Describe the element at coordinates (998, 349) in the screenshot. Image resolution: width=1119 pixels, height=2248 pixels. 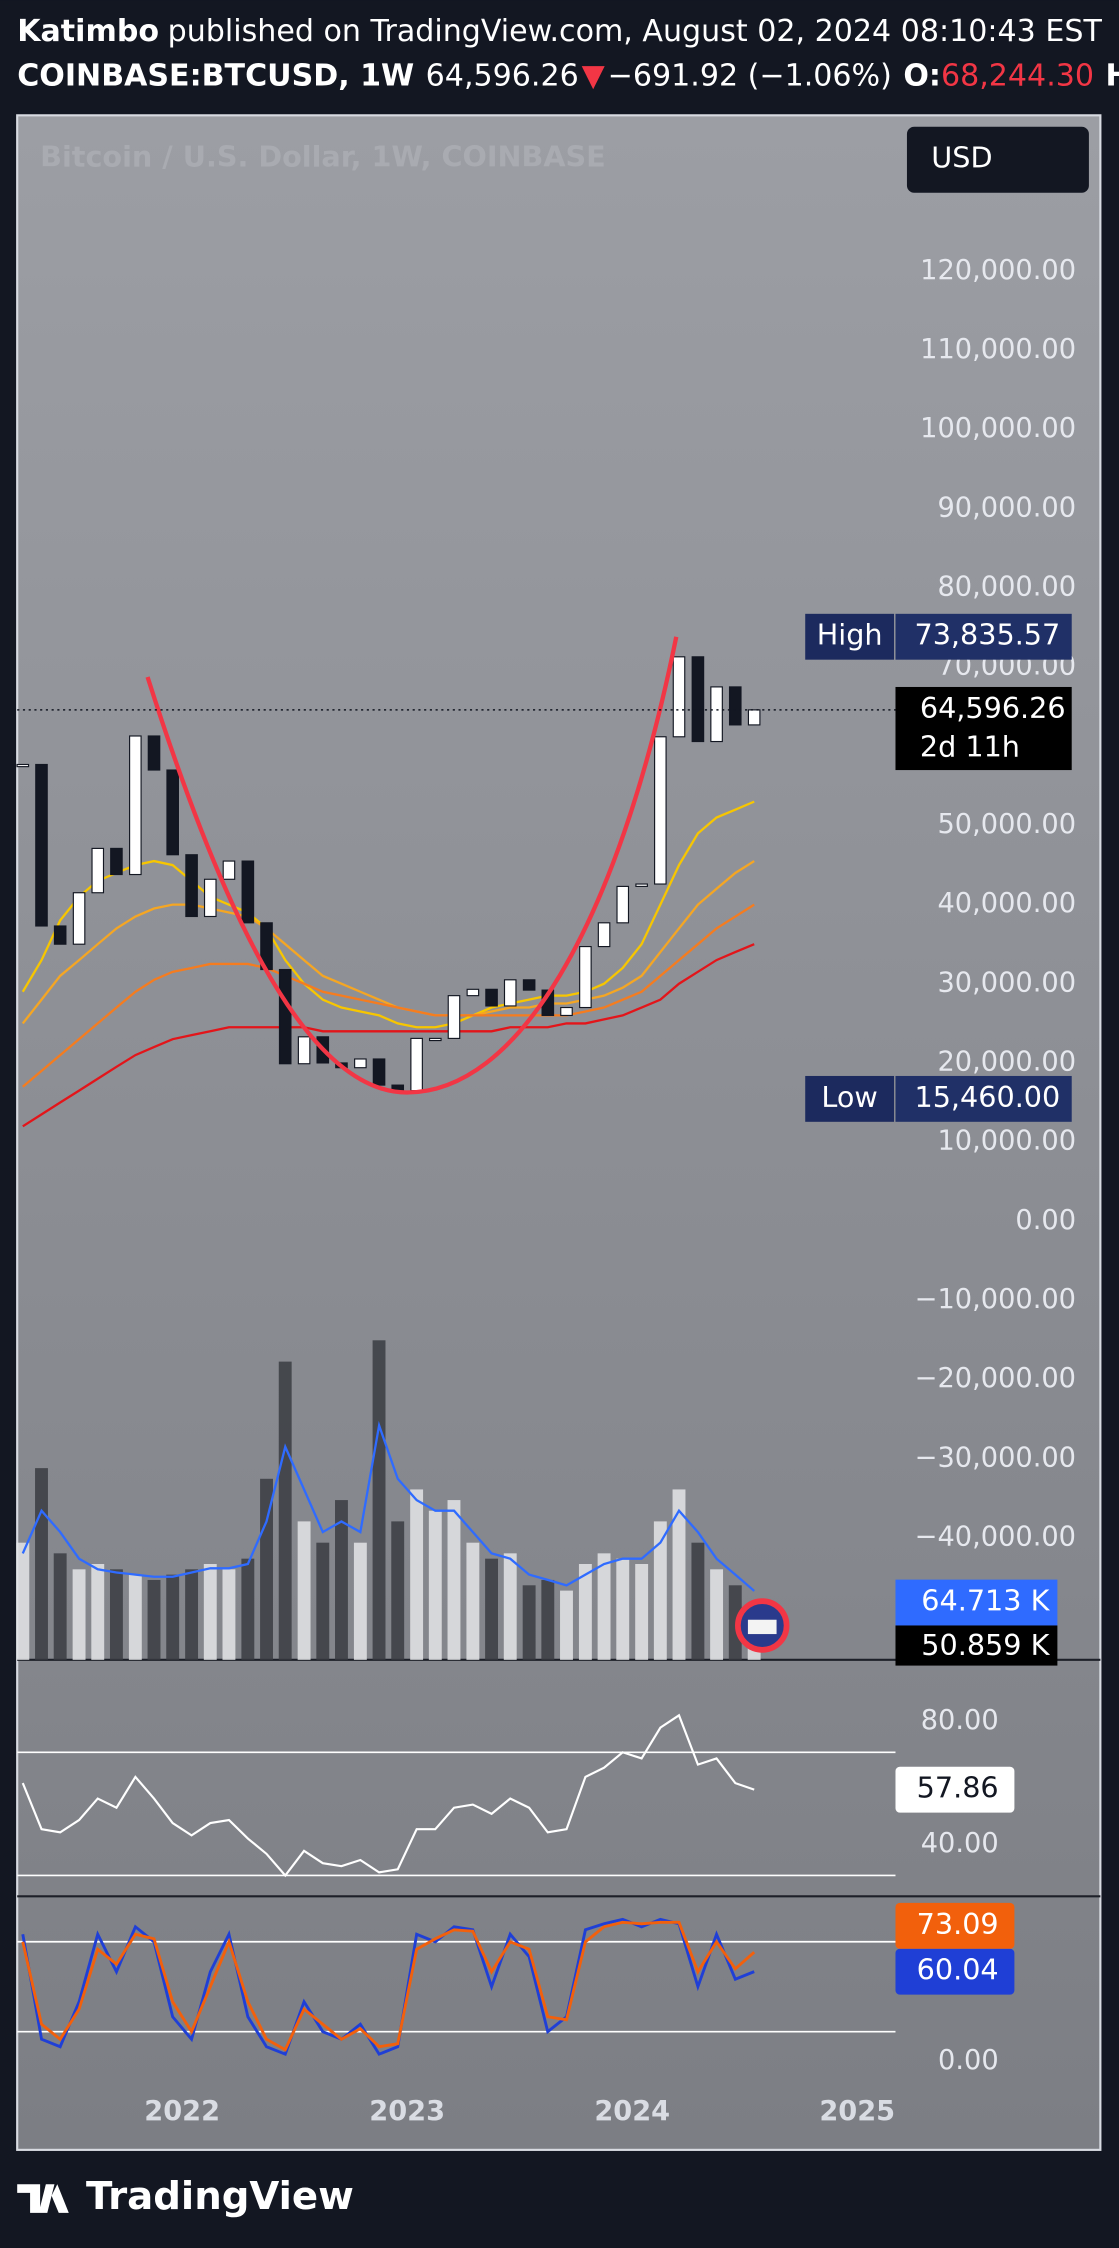
I see `y-tick-label: 110,000.00` at that location.